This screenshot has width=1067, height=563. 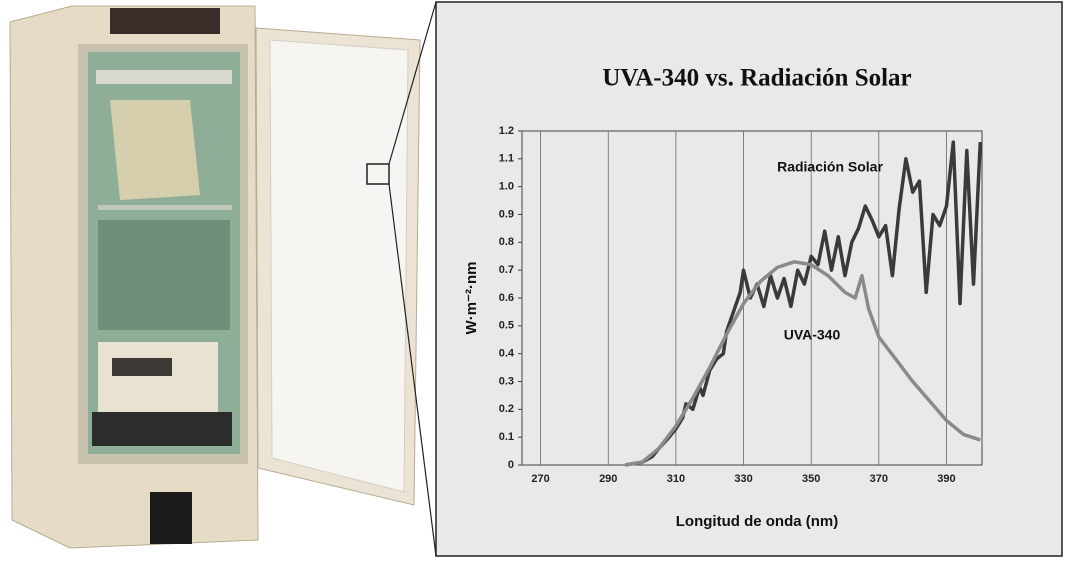 I want to click on y-tick-label: 0.7, so click(x=506, y=270).